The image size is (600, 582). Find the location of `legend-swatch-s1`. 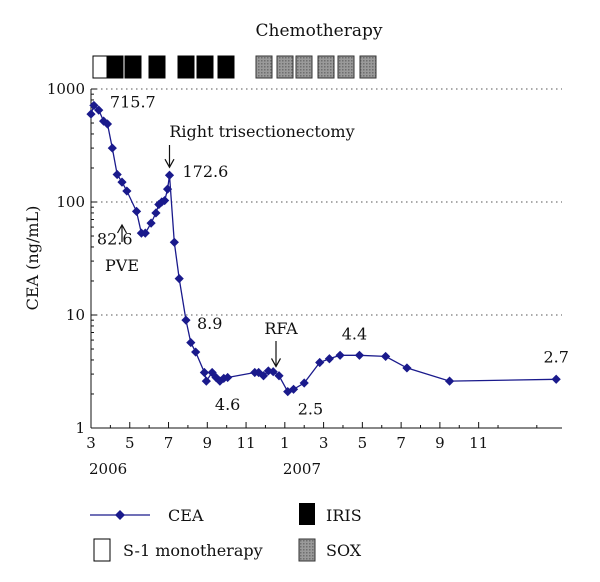

legend-swatch-s1 is located at coordinates (102, 550).